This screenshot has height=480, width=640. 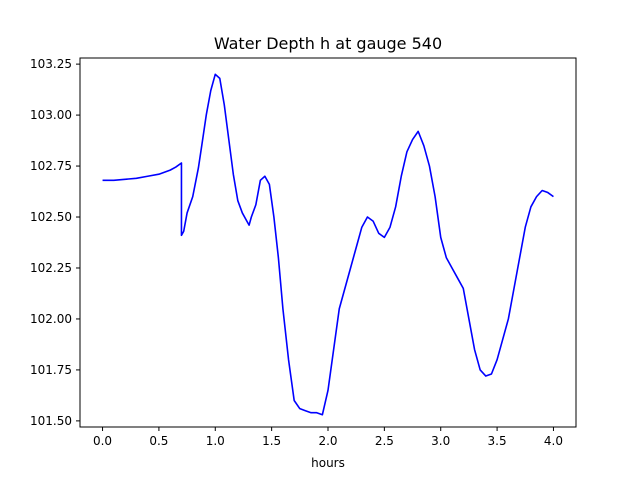 What do you see at coordinates (51, 64) in the screenshot?
I see `y-tick-label: 103.25` at bounding box center [51, 64].